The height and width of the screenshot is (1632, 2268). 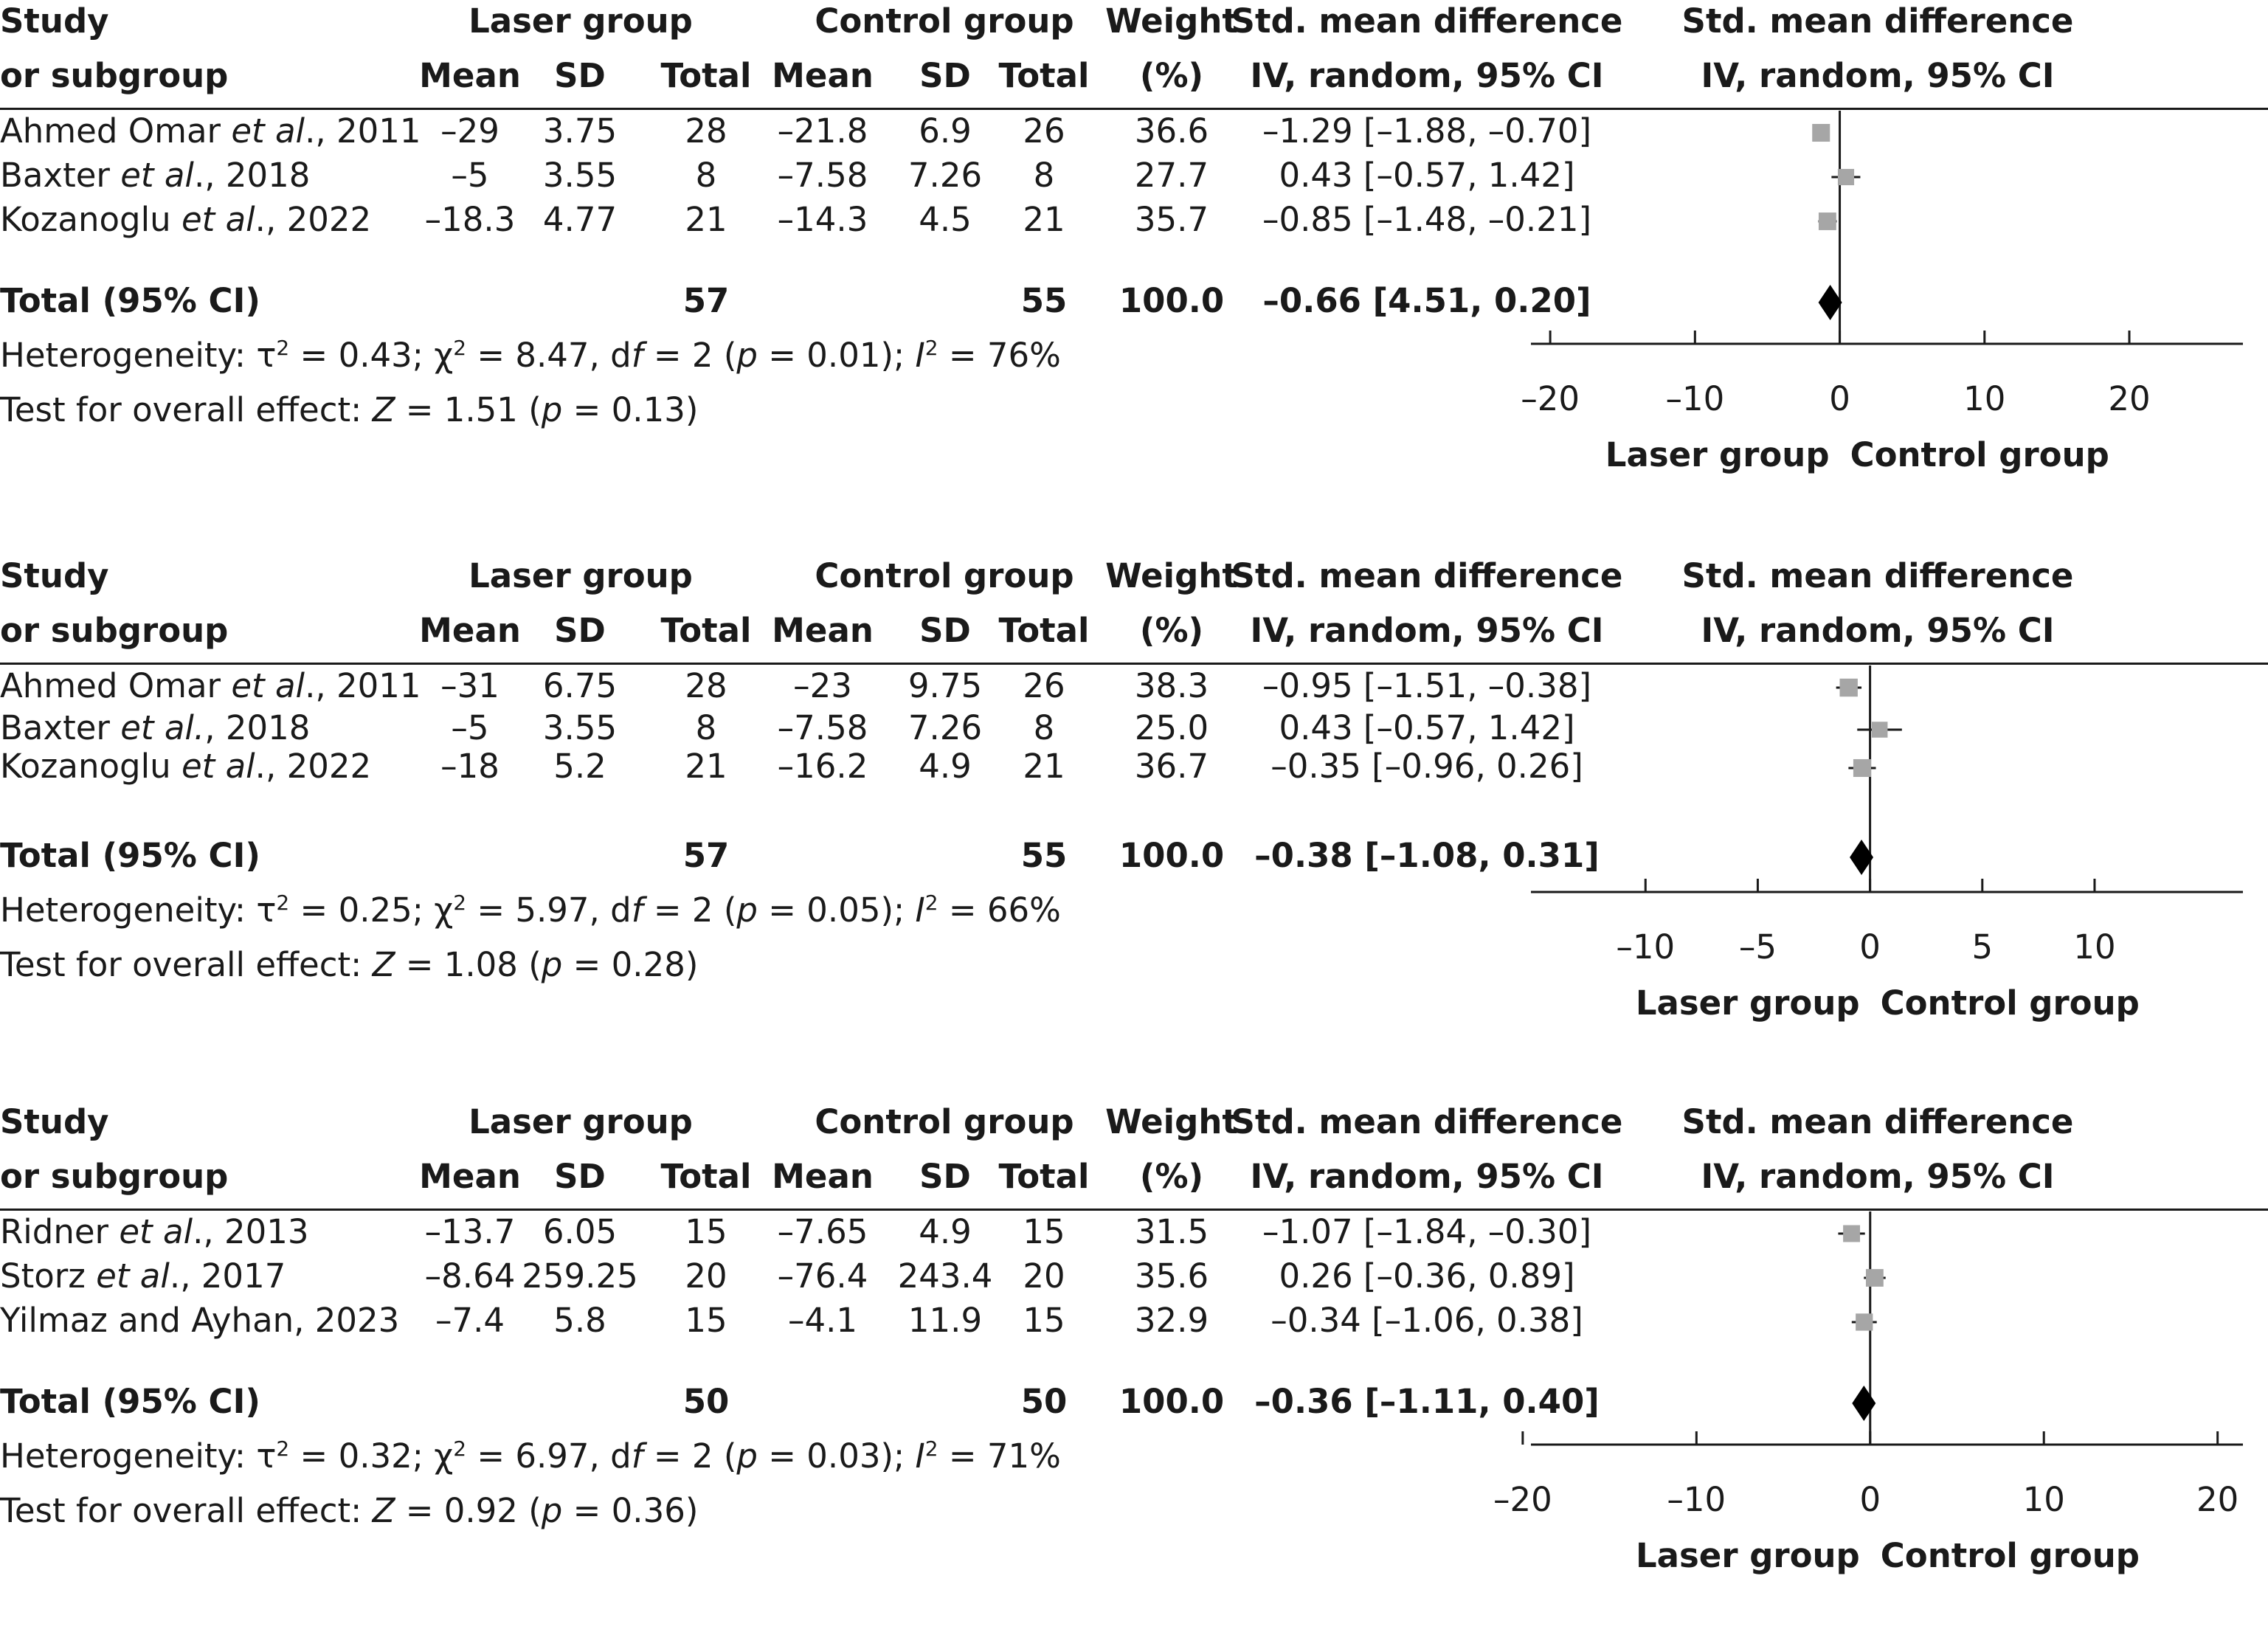 I want to click on study-author: Storz, so click(x=48, y=1276).